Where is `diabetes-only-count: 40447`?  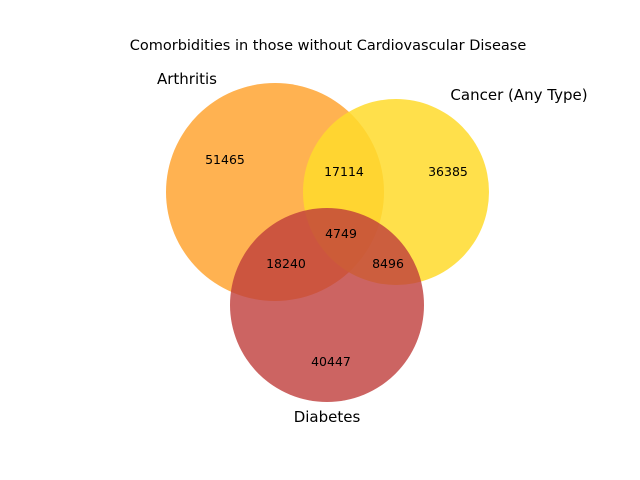 diabetes-only-count: 40447 is located at coordinates (331, 361).